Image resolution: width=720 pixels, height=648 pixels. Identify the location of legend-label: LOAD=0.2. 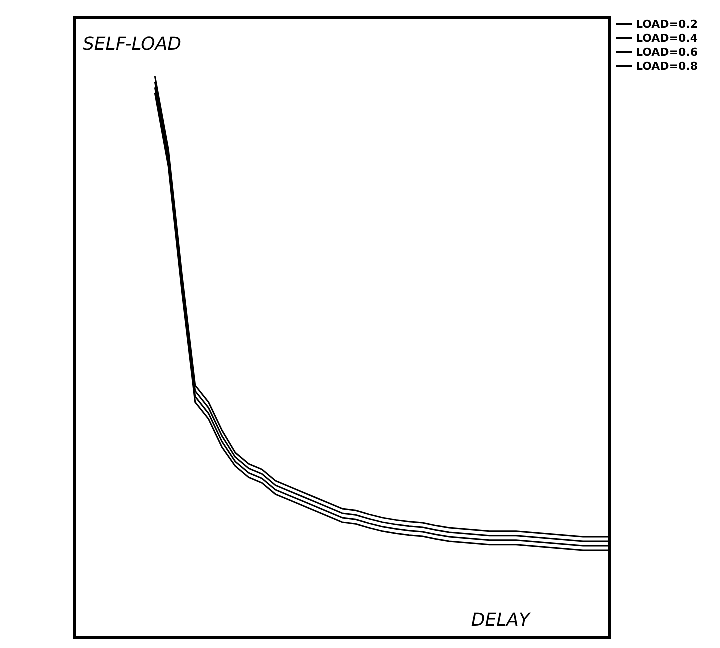
(667, 24).